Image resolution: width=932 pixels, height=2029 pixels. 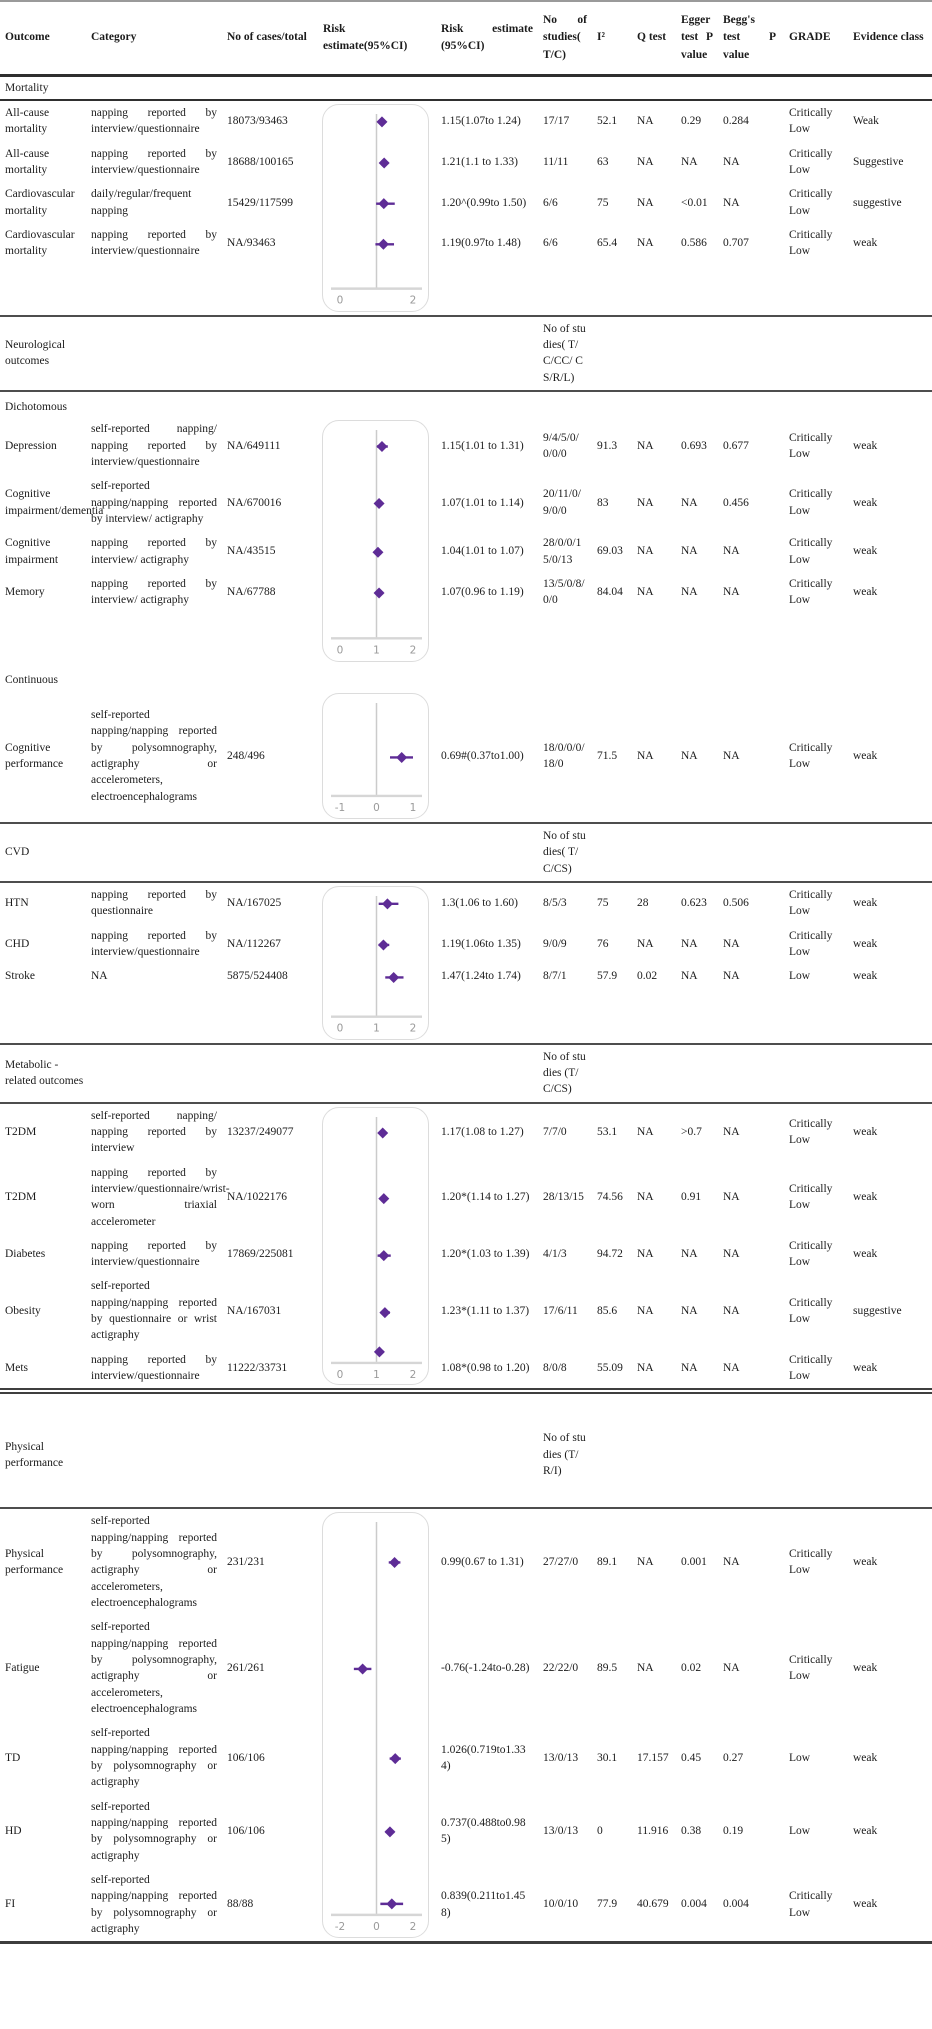 What do you see at coordinates (466, 1016) in the screenshot?
I see `plot-axis-spacer-row` at bounding box center [466, 1016].